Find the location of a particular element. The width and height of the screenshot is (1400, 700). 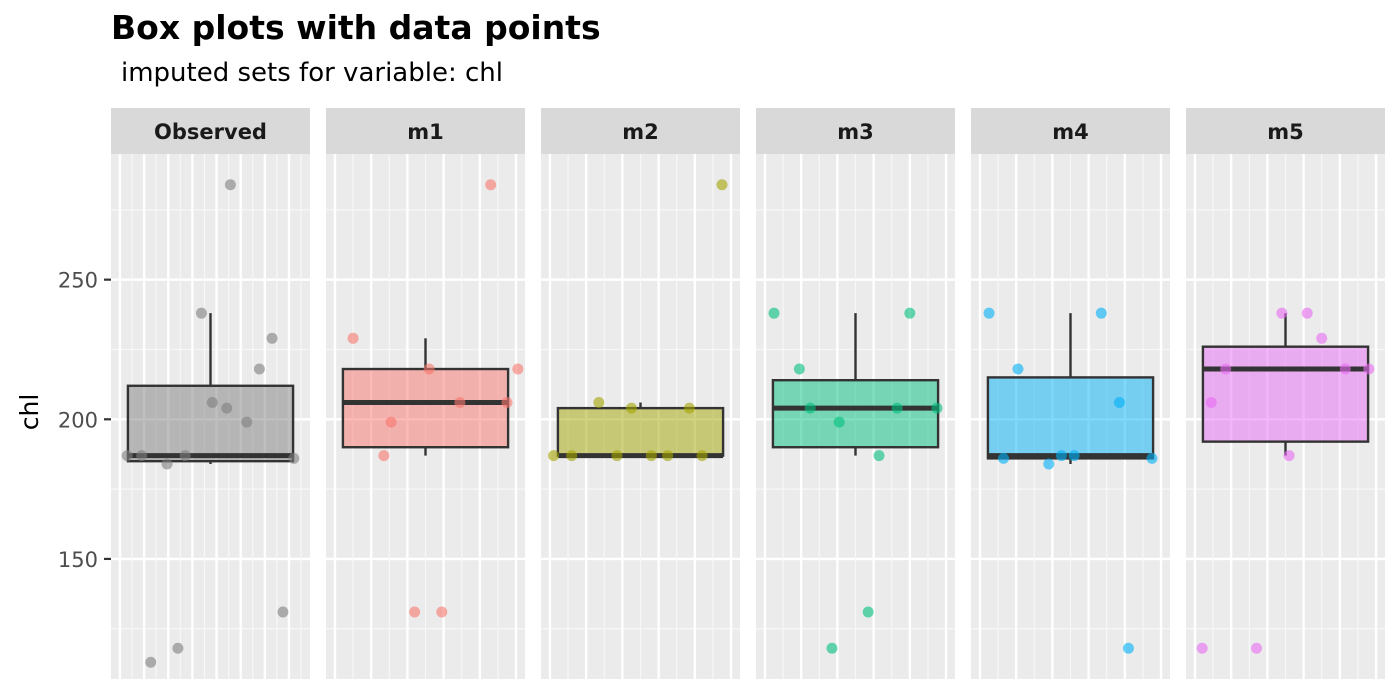

facet-label: m4 is located at coordinates (1070, 132).